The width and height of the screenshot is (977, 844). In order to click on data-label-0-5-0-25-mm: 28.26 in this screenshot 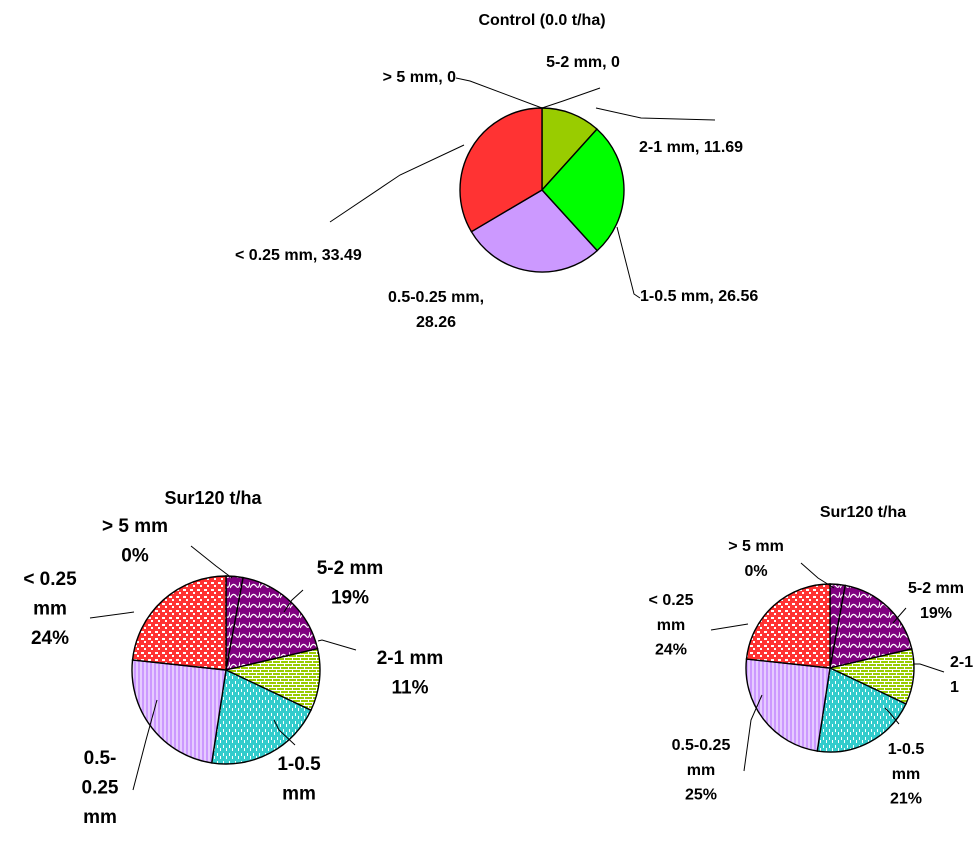, I will do `click(436, 322)`.